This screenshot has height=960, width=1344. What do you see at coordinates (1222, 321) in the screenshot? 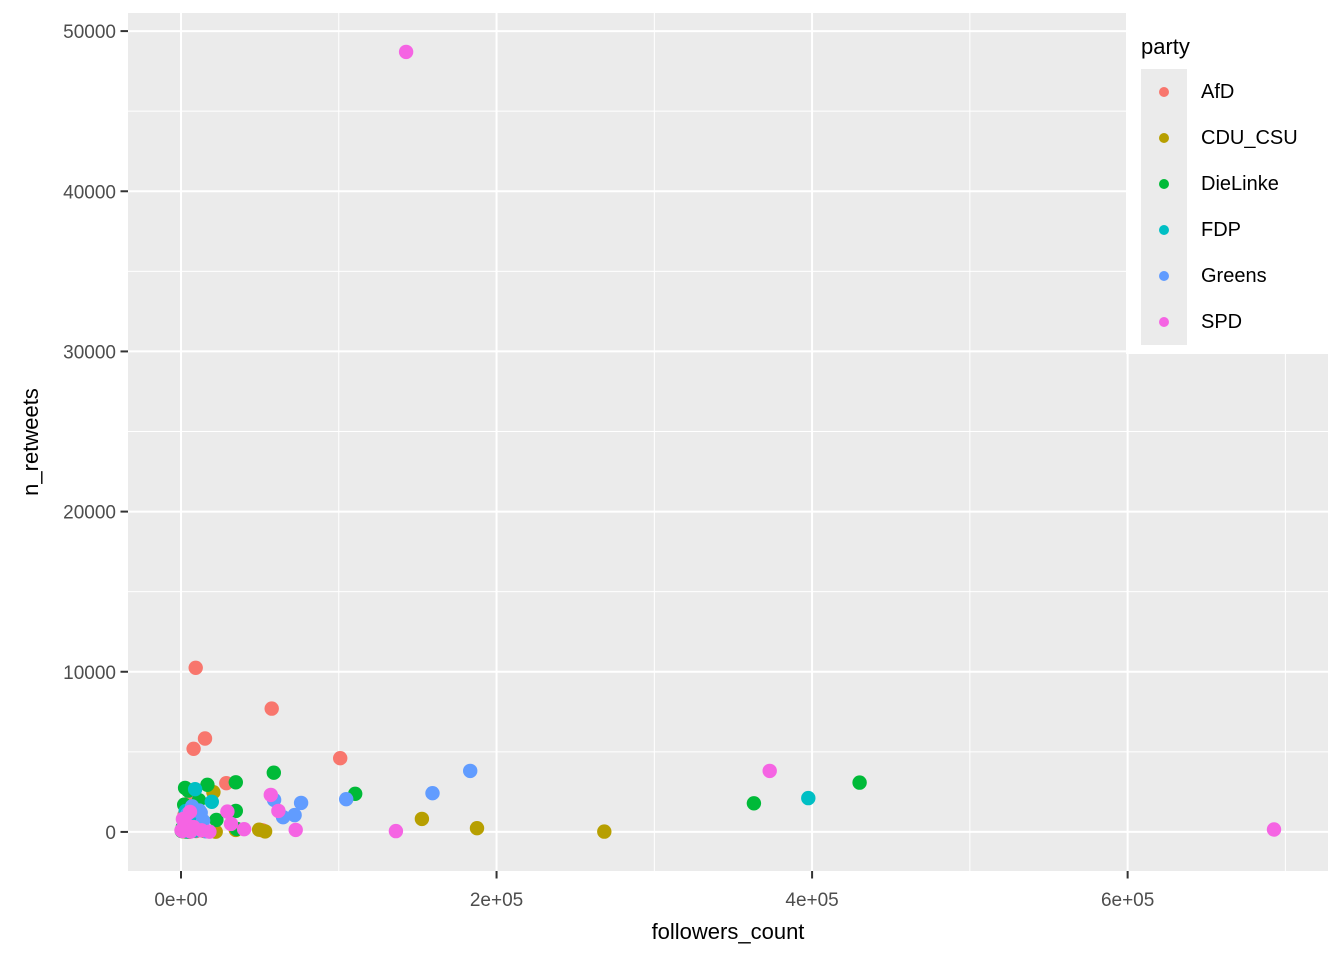
I see `legend-label: SPD` at bounding box center [1222, 321].